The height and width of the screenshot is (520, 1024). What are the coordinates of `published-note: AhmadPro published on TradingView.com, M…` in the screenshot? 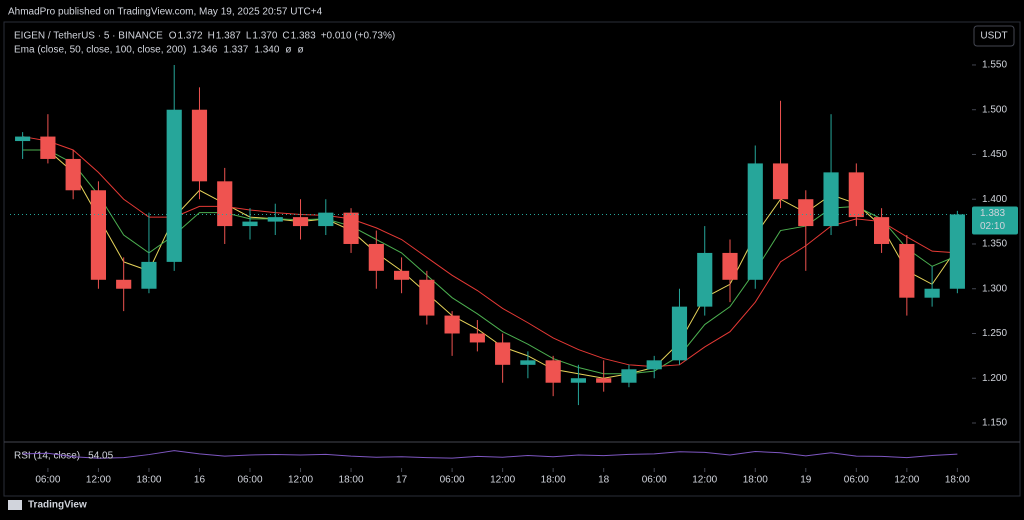 It's located at (165, 12).